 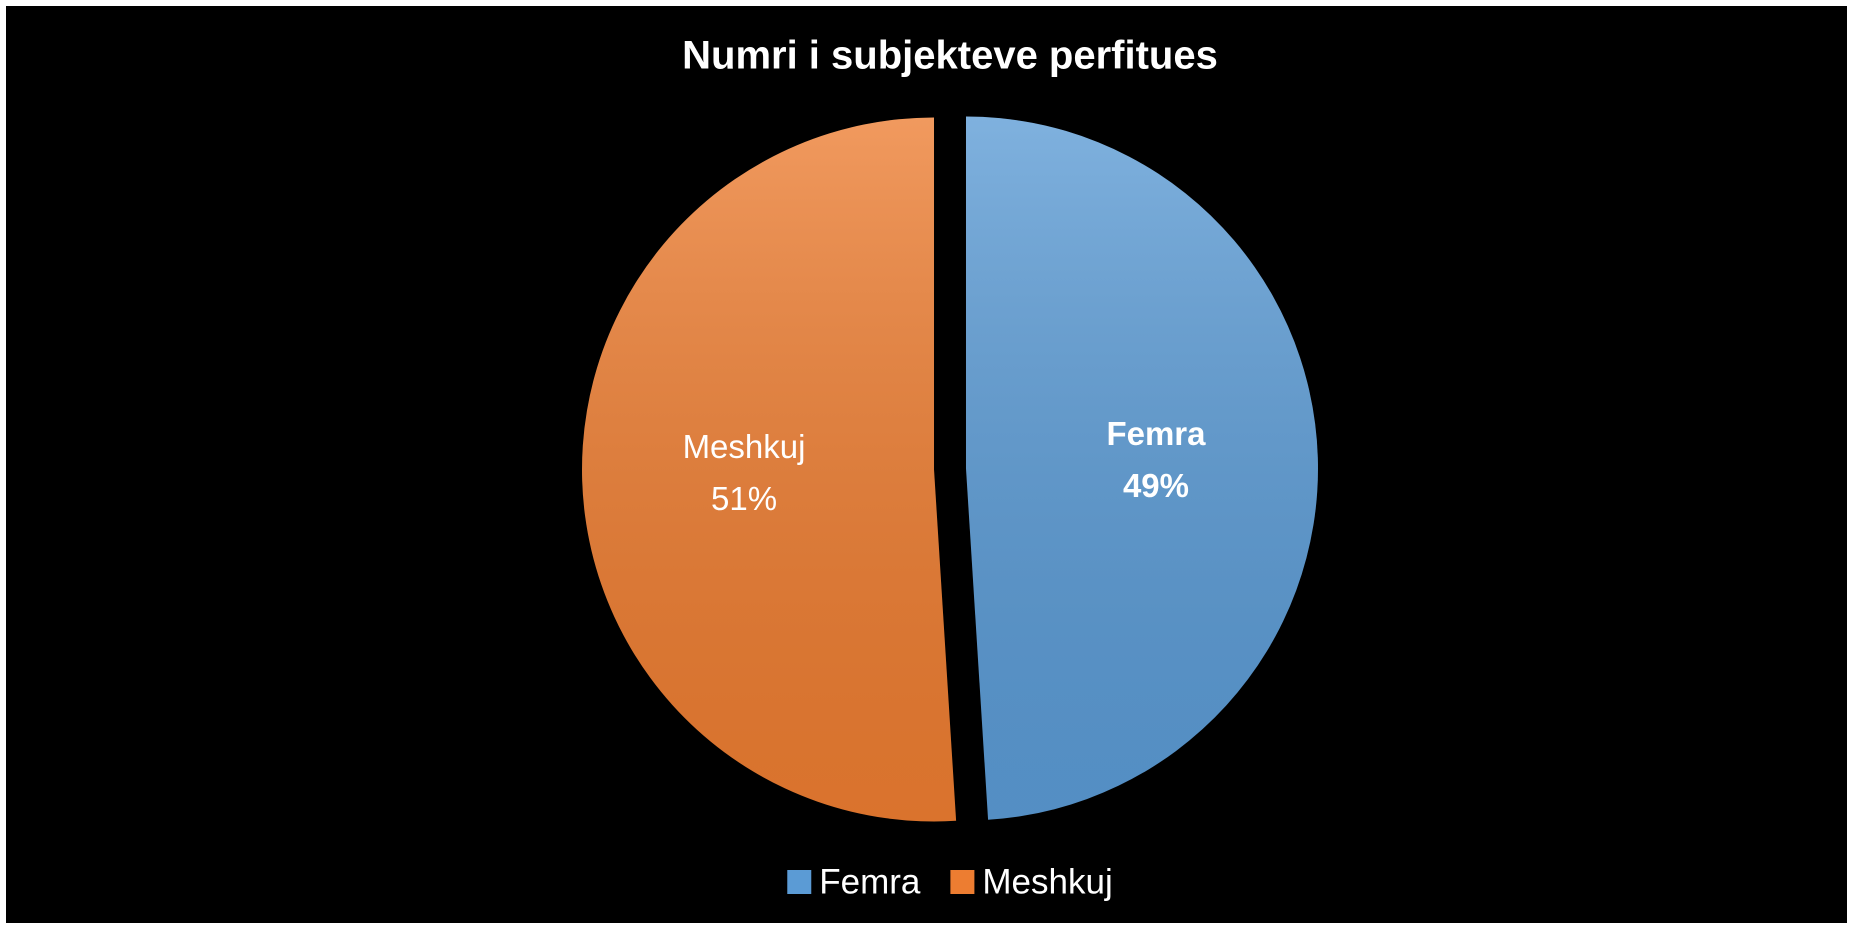 I want to click on data-label-category: Femra, so click(x=1156, y=433).